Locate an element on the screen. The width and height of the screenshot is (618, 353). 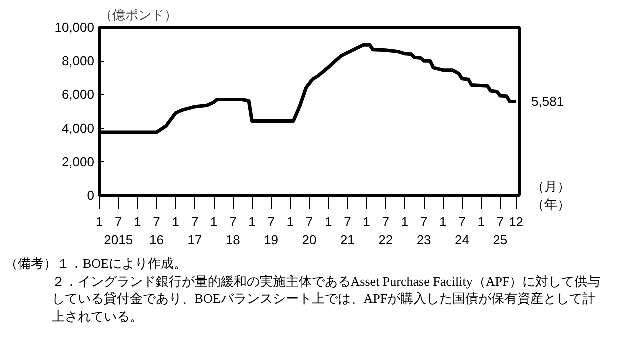
x-tick-label: 7 17 is located at coordinates (195, 231).